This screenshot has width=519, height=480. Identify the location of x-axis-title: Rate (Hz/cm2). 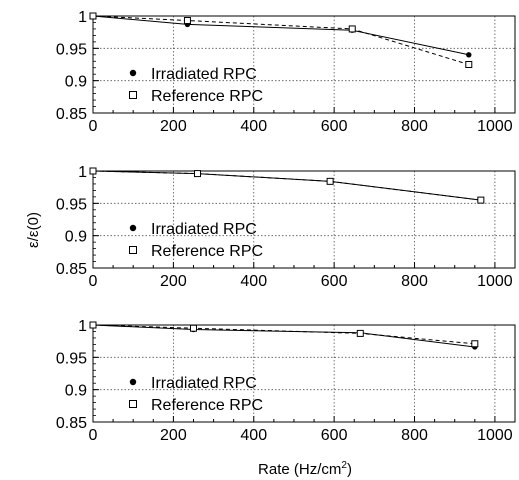
(305, 469).